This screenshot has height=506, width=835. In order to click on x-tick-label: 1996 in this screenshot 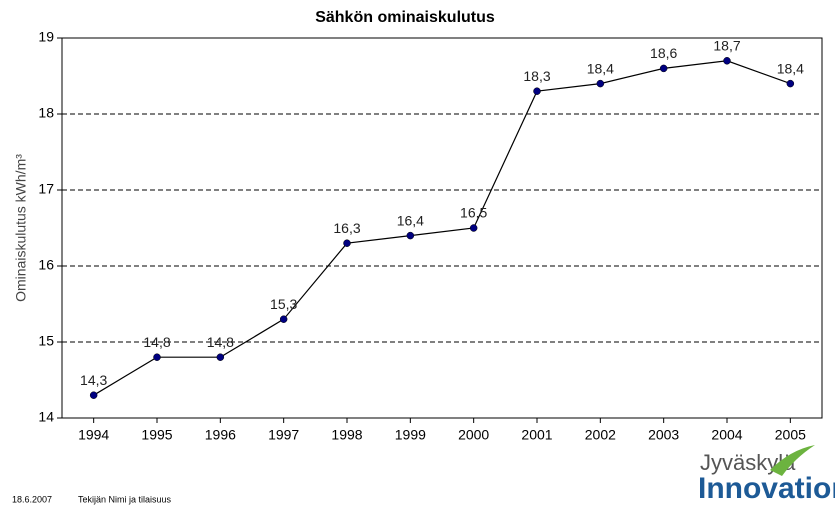, I will do `click(220, 435)`.